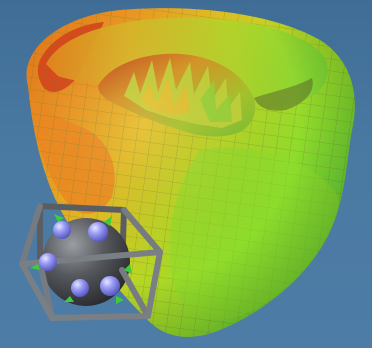  Describe the element at coordinates (48, 262) in the screenshot. I see `orientation-node-left` at that location.